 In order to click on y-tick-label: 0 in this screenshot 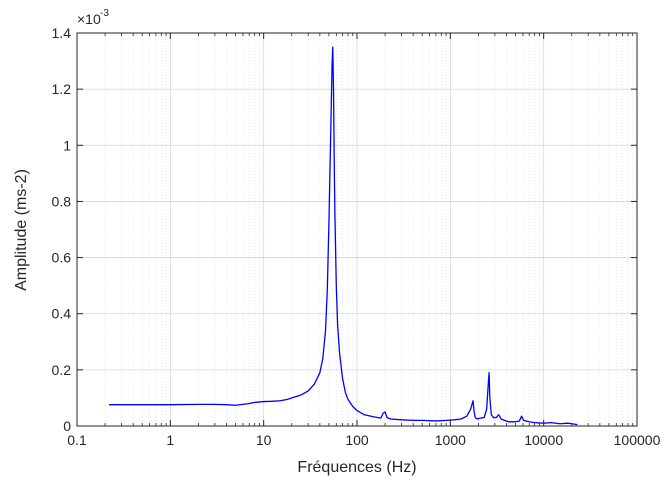, I will do `click(67, 426)`.